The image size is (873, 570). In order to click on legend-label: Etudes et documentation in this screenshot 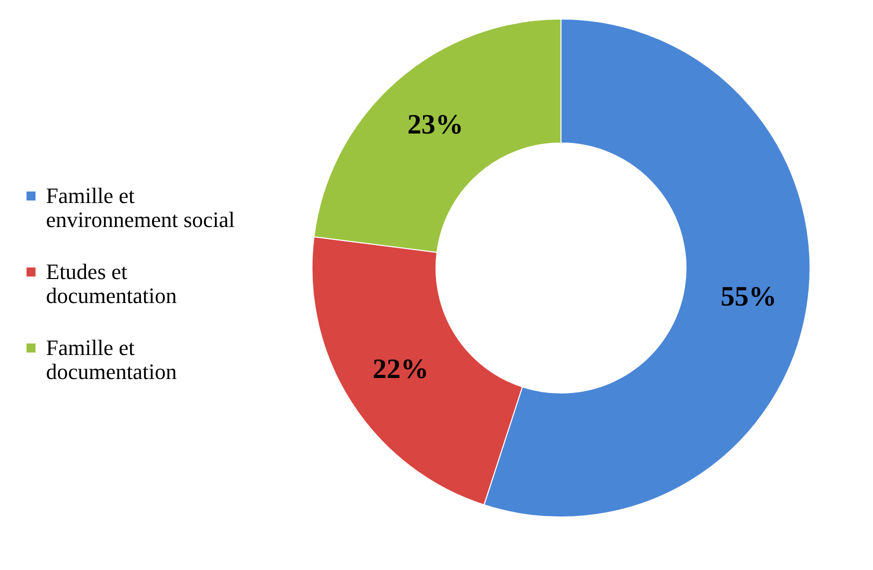, I will do `click(111, 283)`.